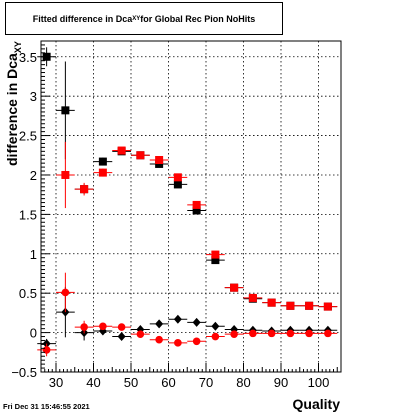 Image resolution: width=400 pixels, height=414 pixels. I want to click on y-axis-label: difference in DcaXY, so click(13, 103).